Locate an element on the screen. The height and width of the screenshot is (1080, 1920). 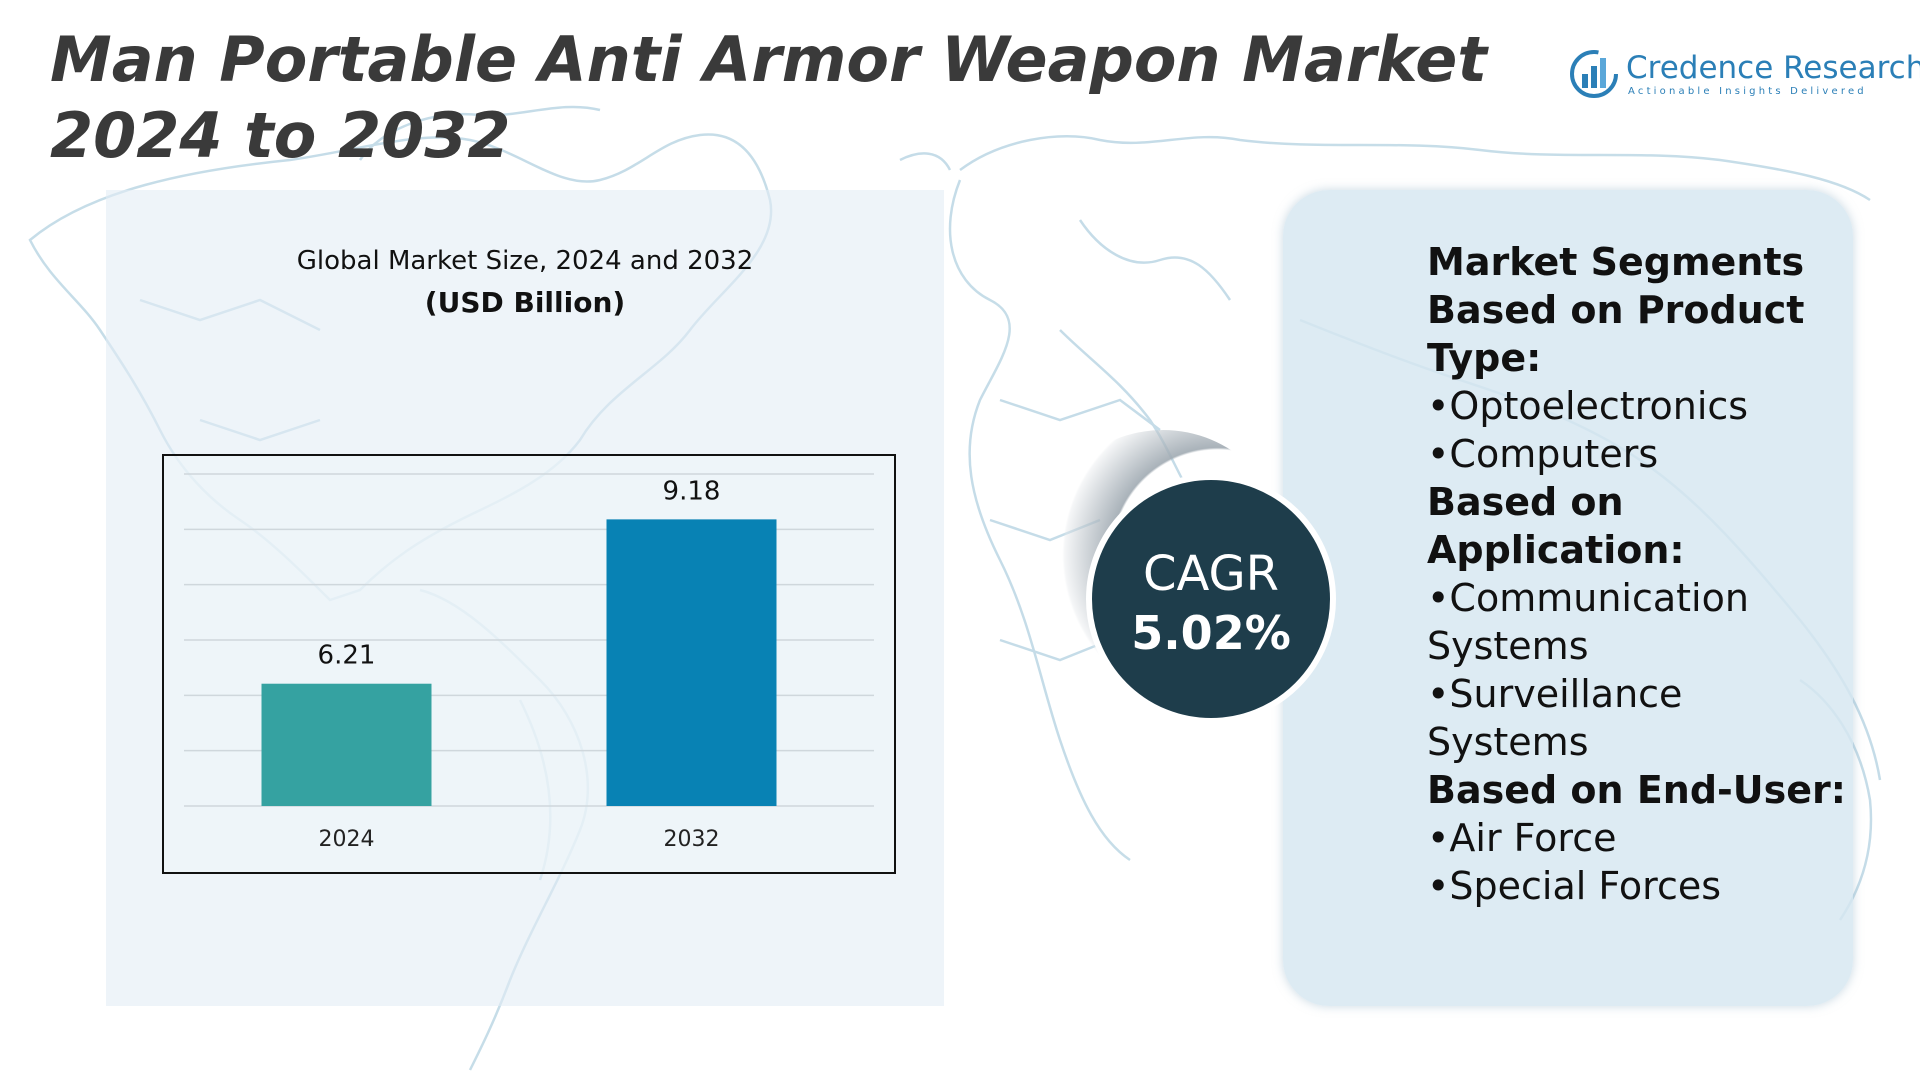
category-tick-label: 2024 is located at coordinates (347, 839).